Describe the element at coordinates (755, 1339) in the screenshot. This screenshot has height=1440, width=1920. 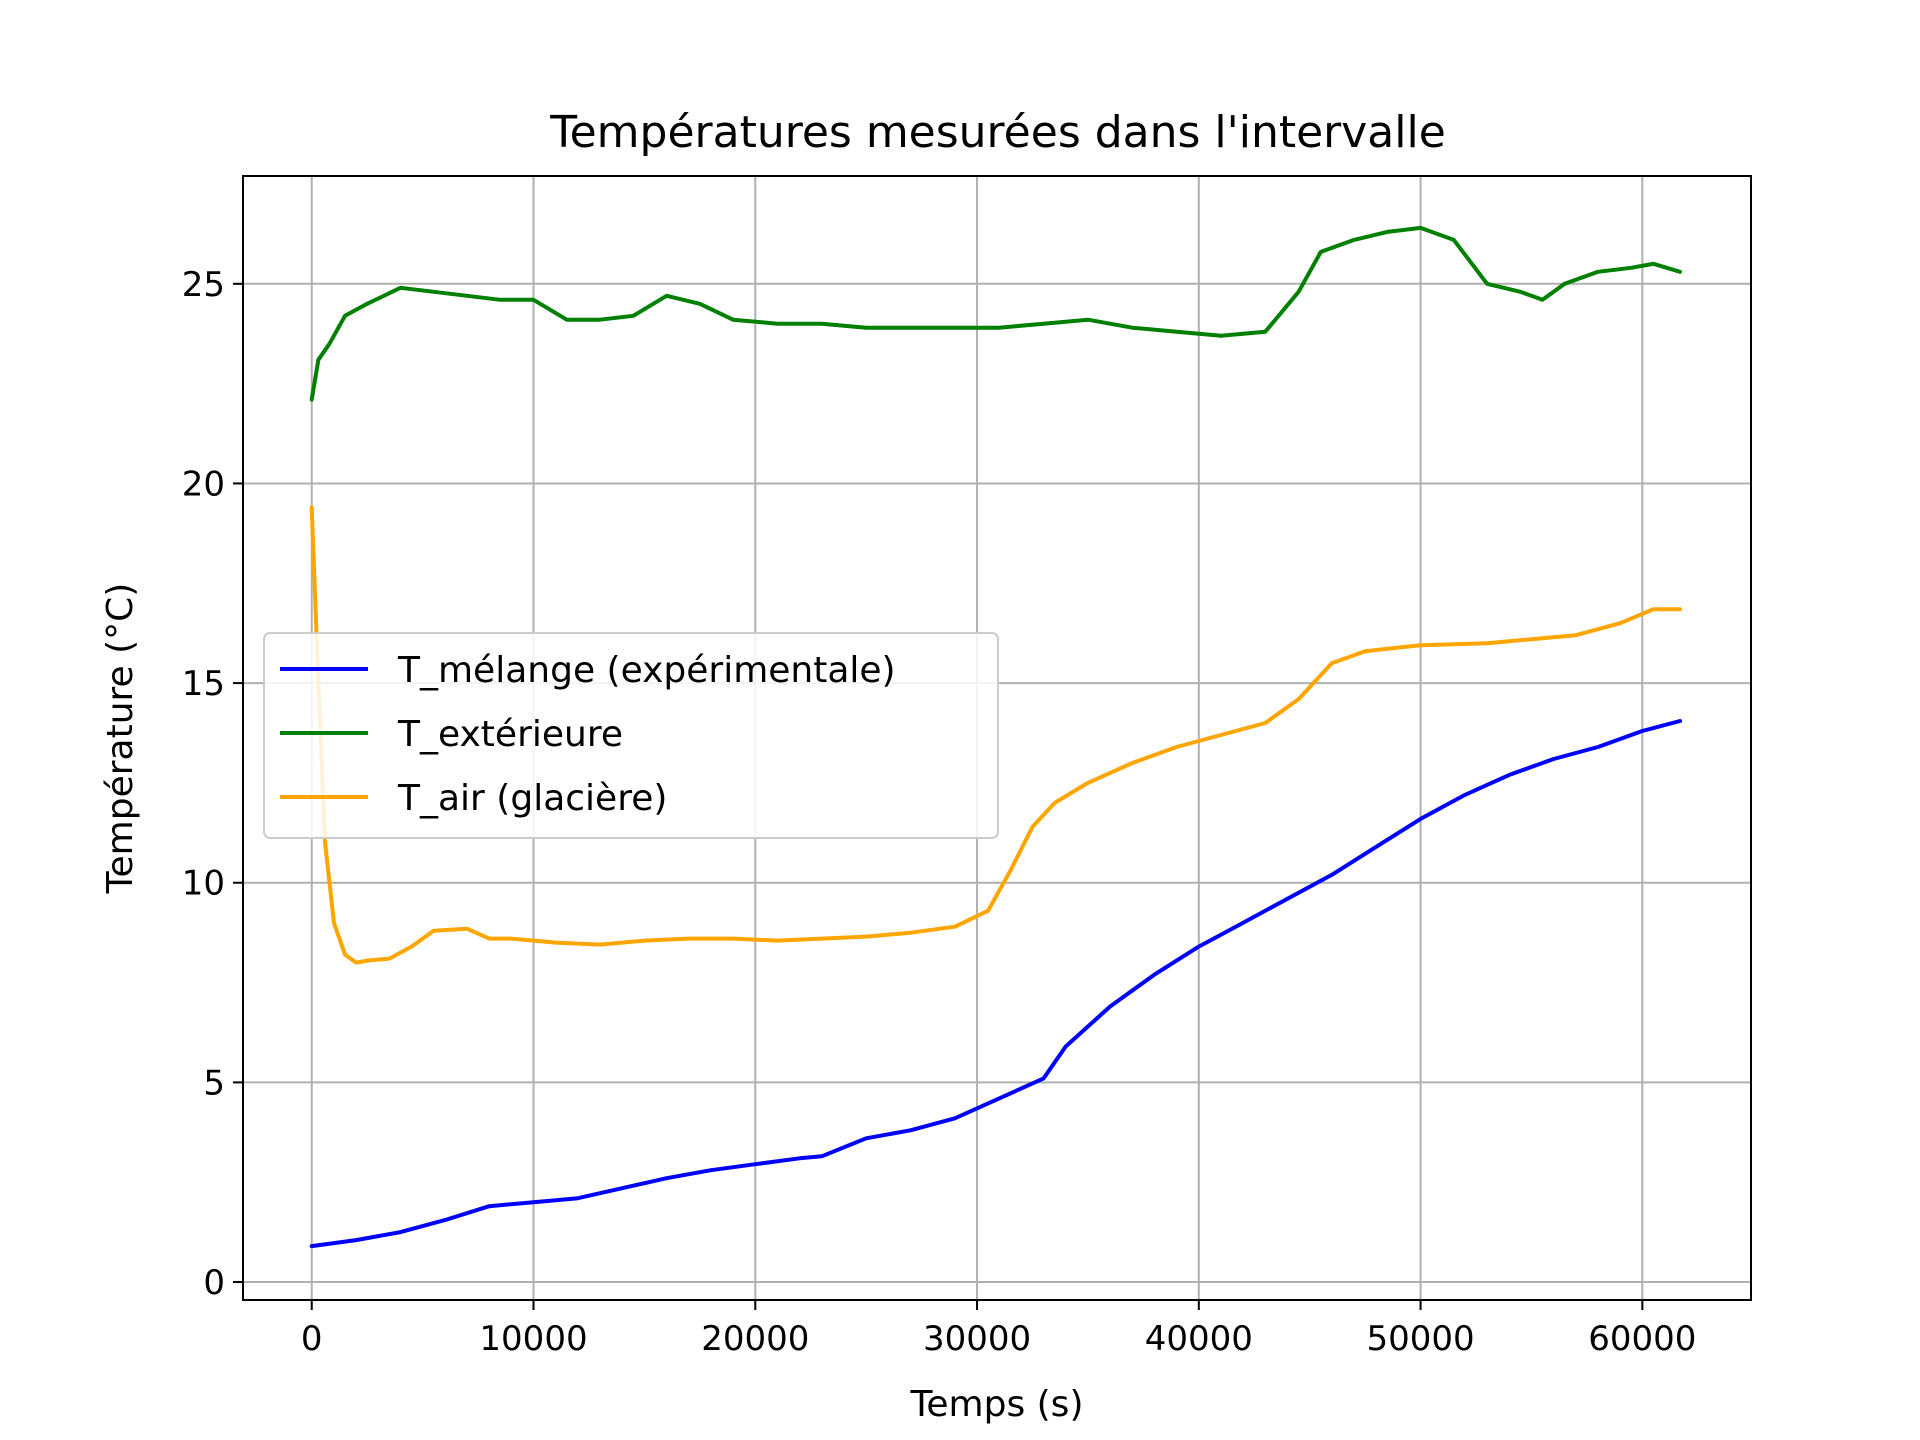
I see `x-tick-label: 20000` at that location.